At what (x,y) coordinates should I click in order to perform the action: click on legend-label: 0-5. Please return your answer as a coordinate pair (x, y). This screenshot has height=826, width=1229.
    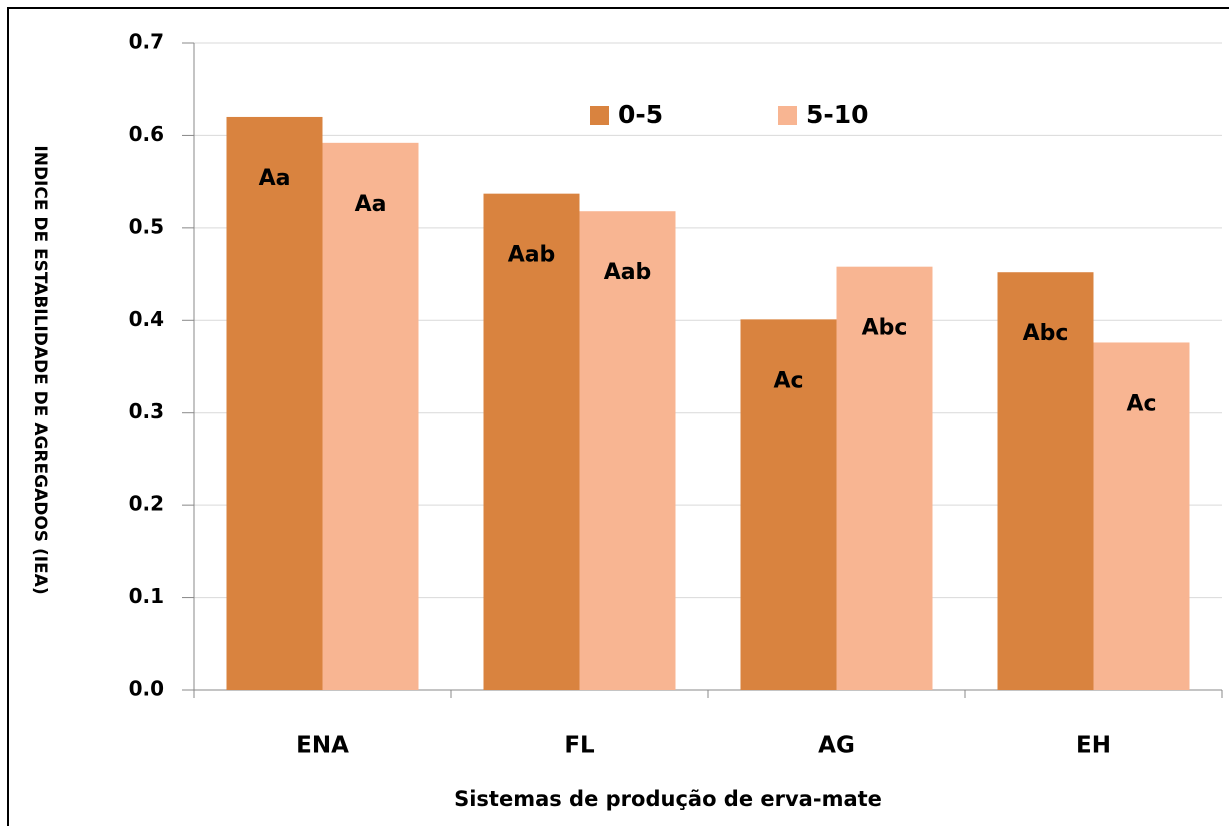
    Looking at the image, I should click on (640, 114).